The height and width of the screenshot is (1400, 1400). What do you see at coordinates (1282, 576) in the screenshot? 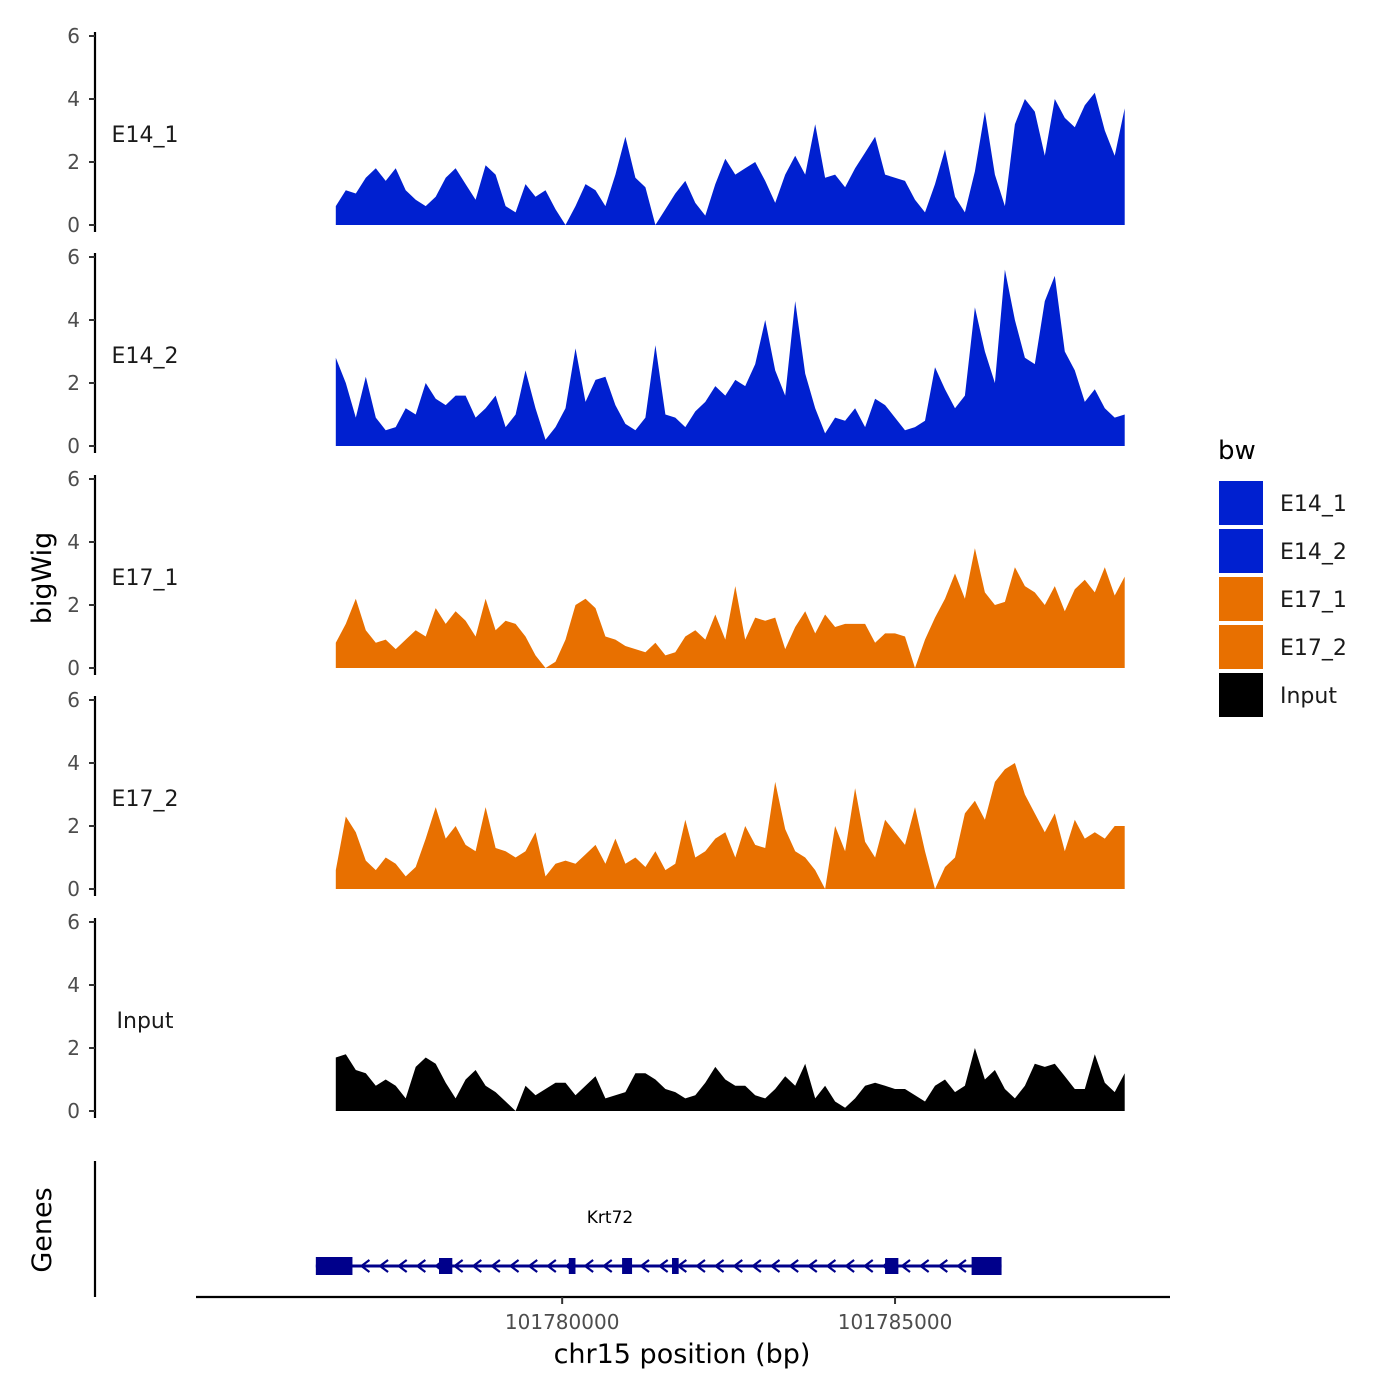
I see `legend: bw E14_1 E14_2 E17_1 E17_2 Input` at bounding box center [1282, 576].